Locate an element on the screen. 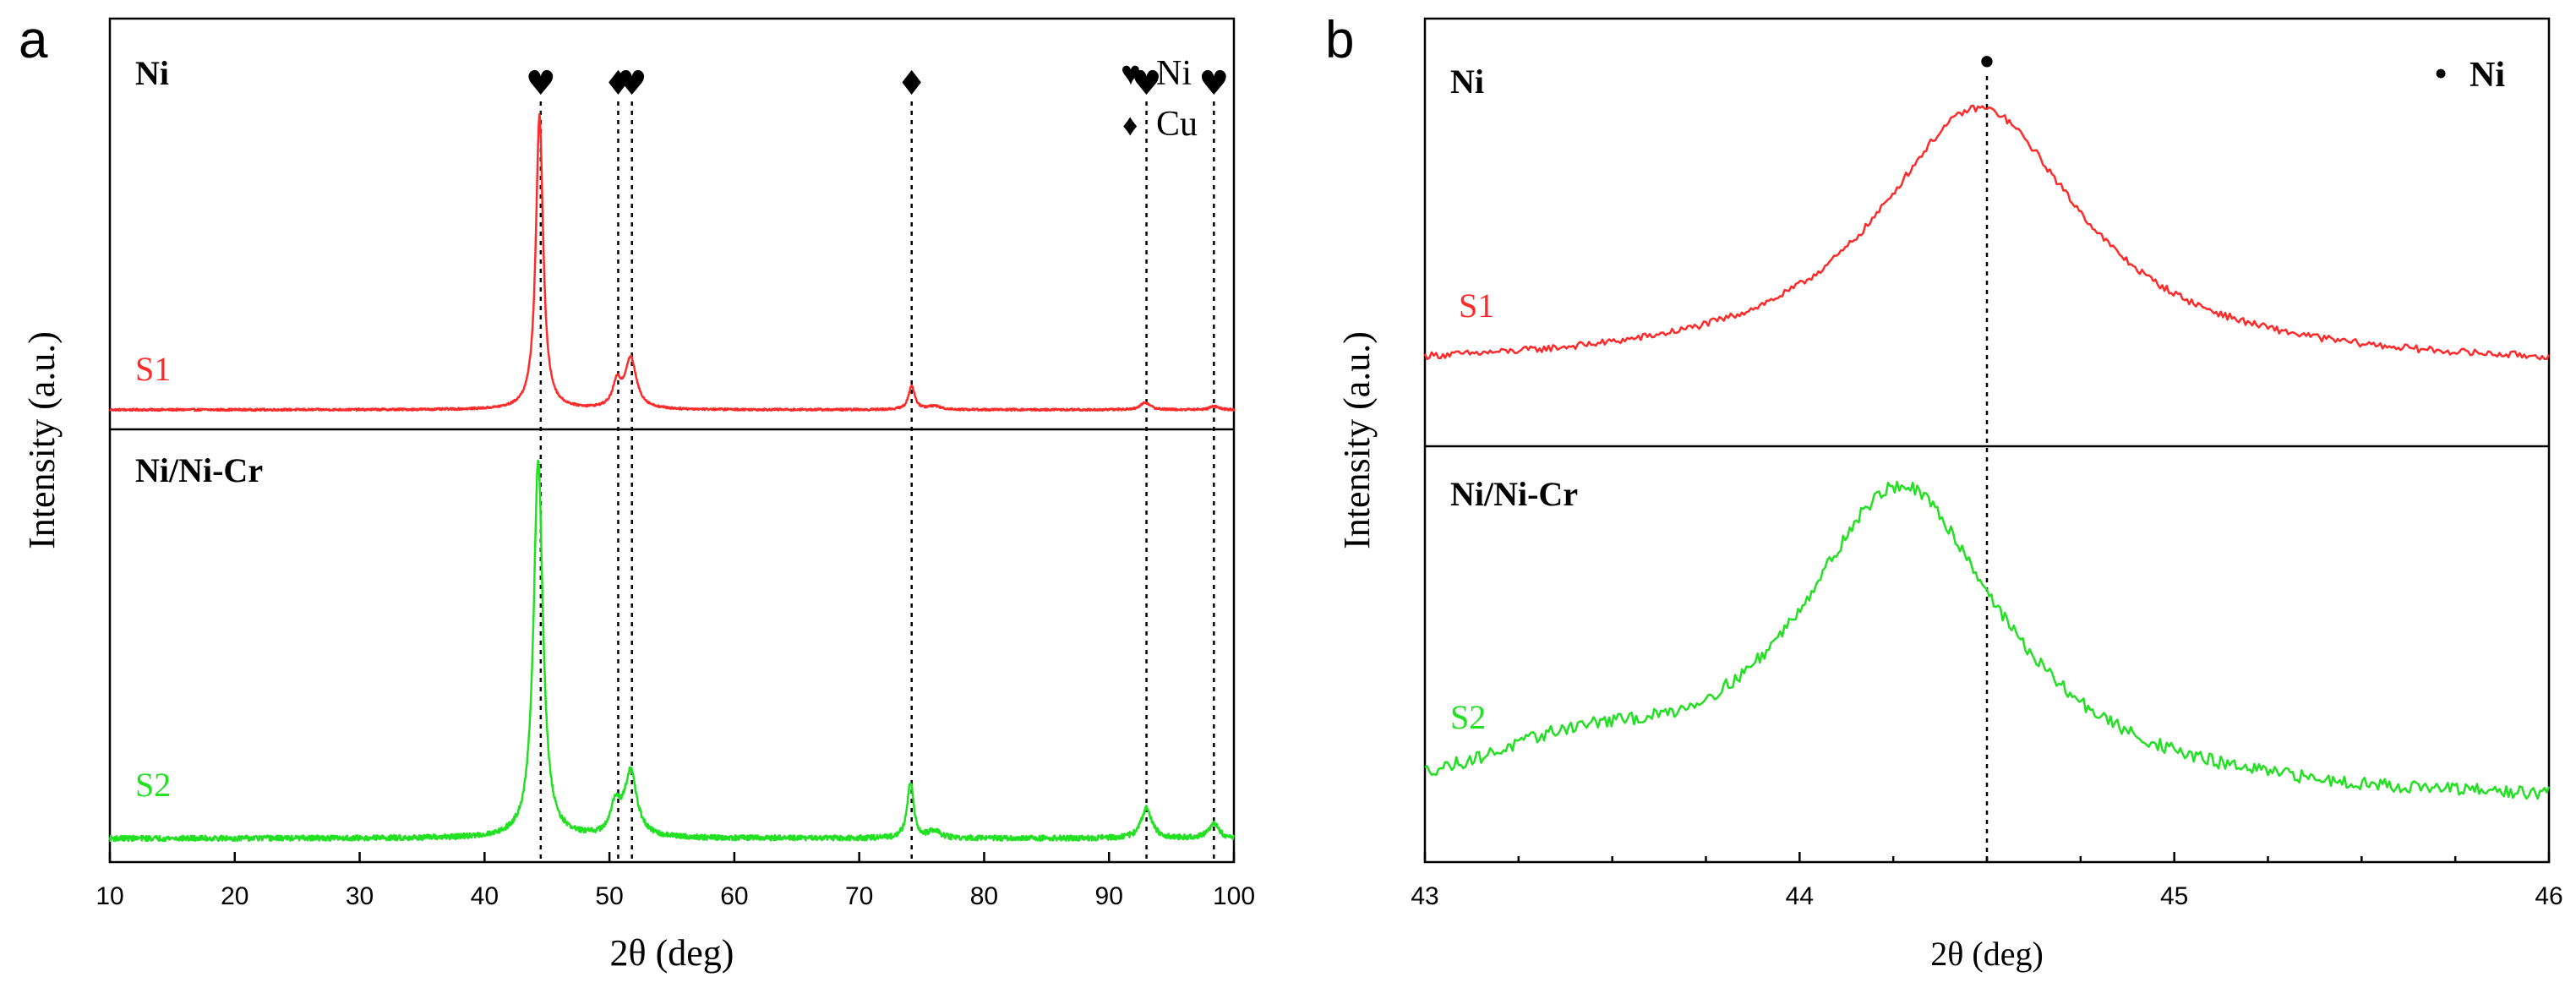 The width and height of the screenshot is (2576, 999). peak-marker-5: ♥ is located at coordinates (1213, 83).